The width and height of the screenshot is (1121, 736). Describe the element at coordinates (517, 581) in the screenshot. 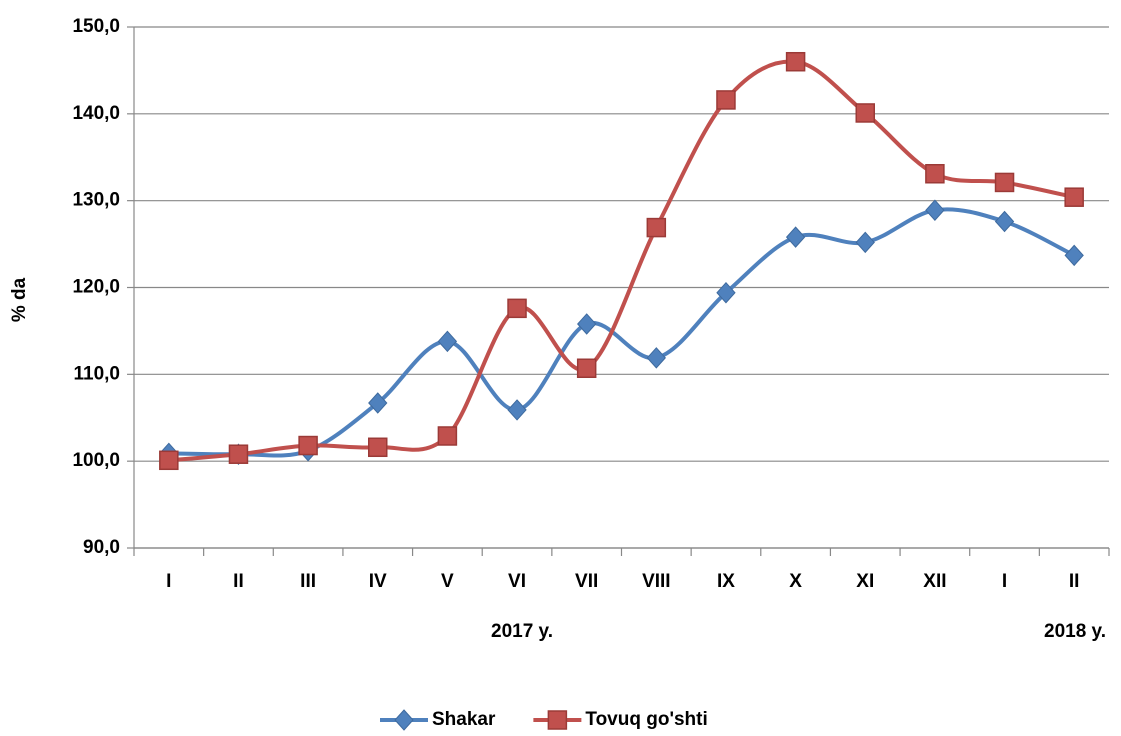

I see `x-tick-label: VI` at that location.